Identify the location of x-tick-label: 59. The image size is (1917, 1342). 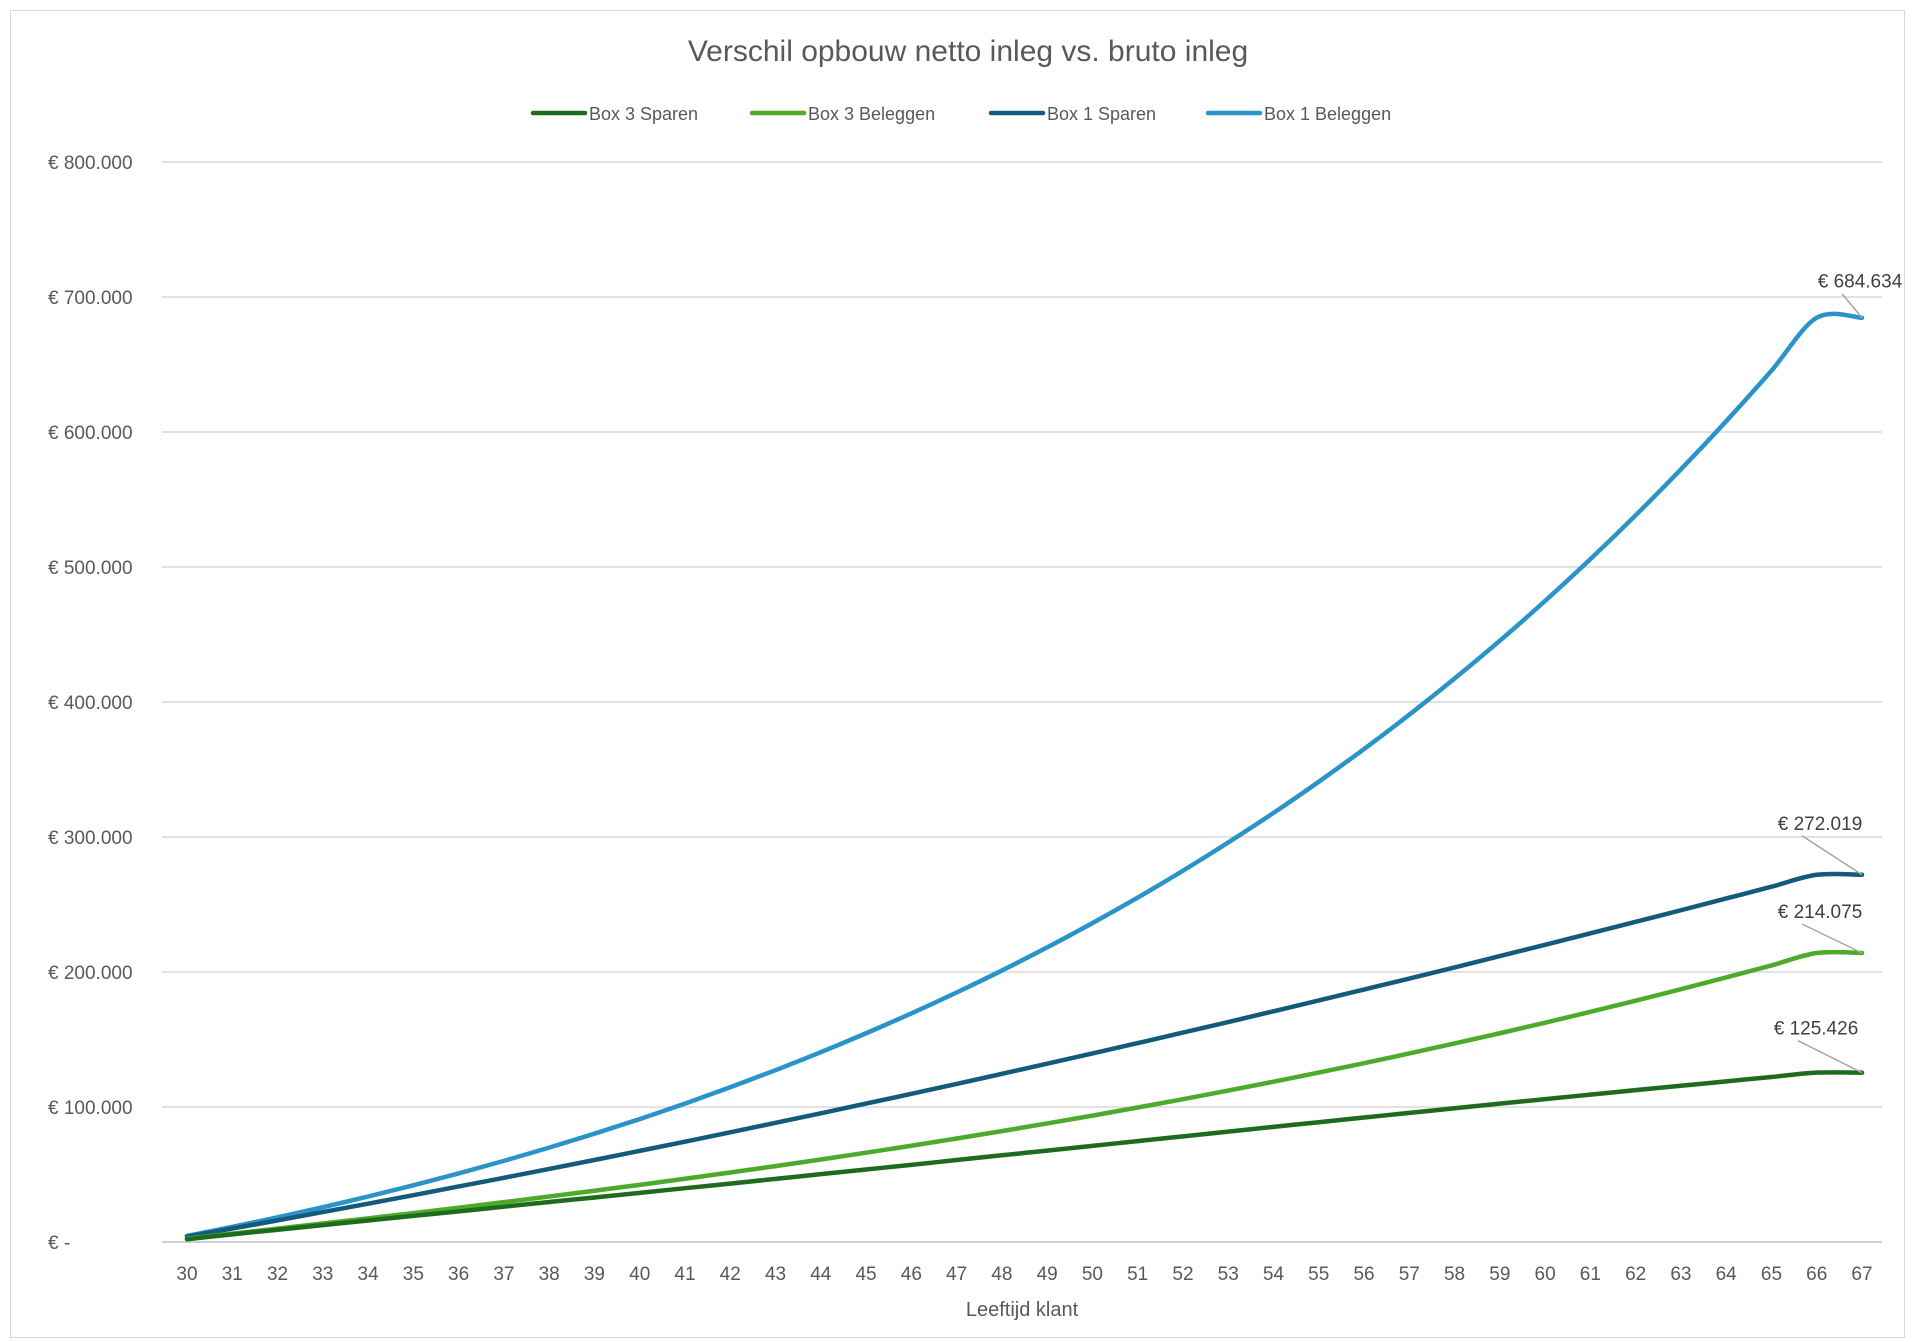
(1499, 1274).